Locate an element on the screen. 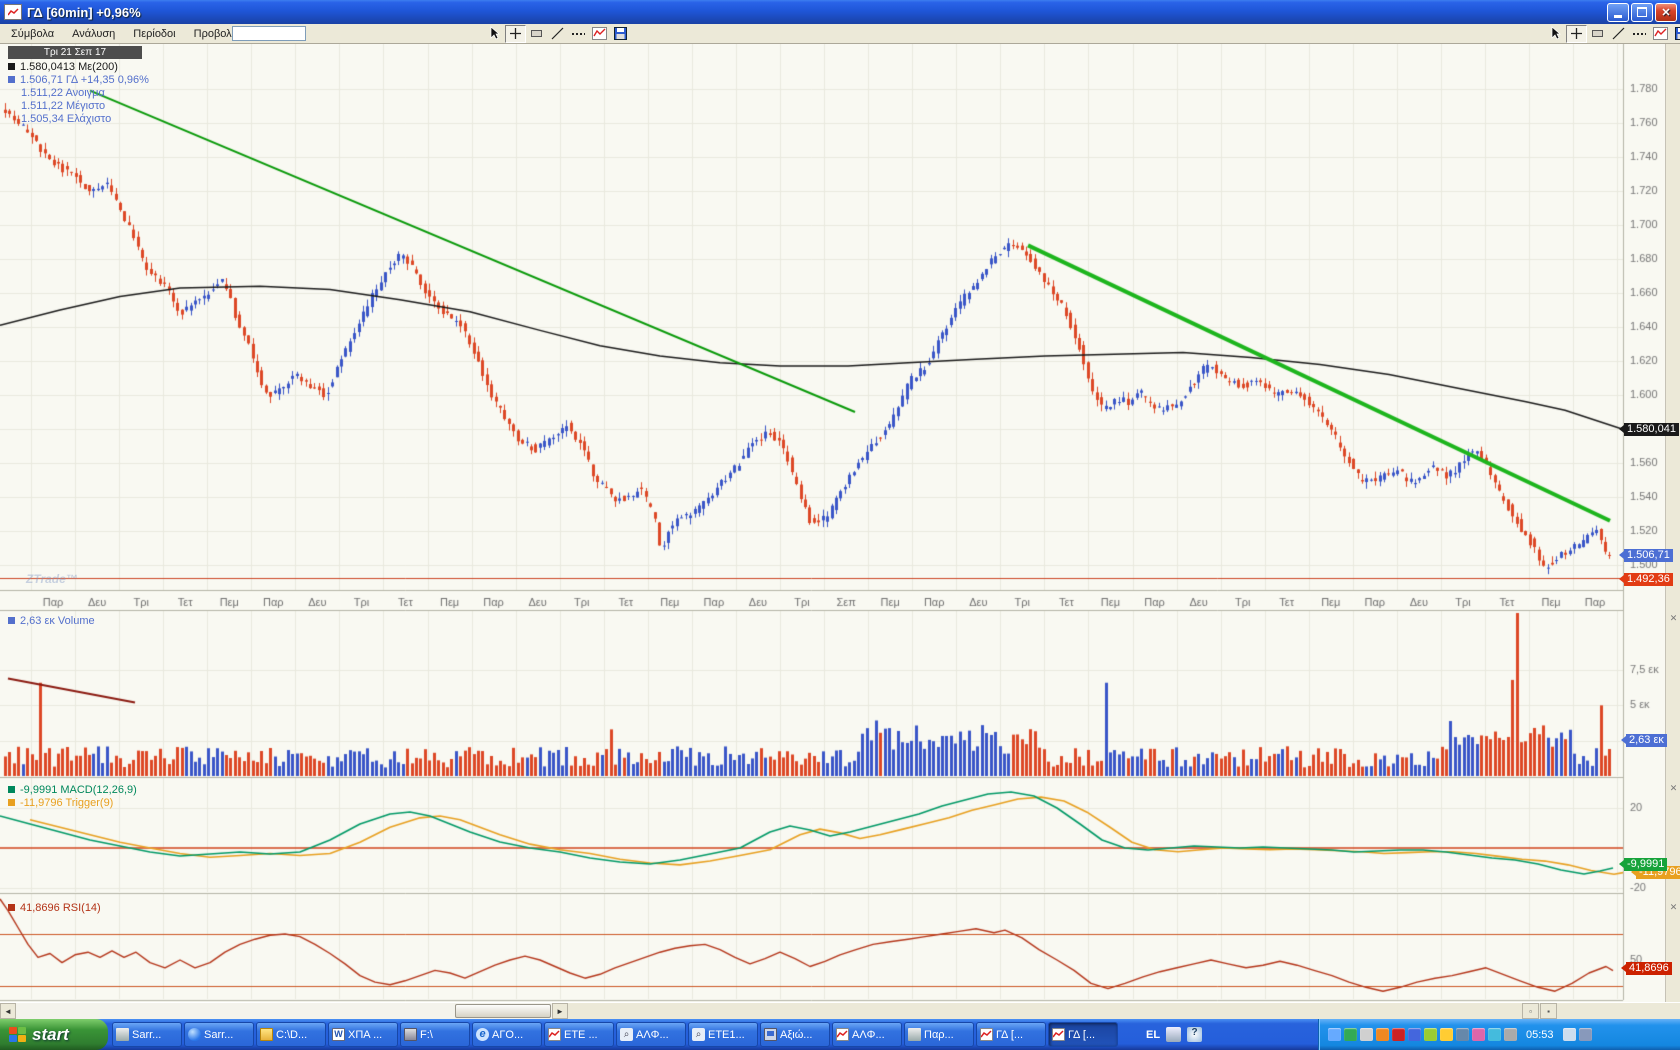 The image size is (1680, 1050). volume-value-badge: 2,63 εκ is located at coordinates (1644, 740).